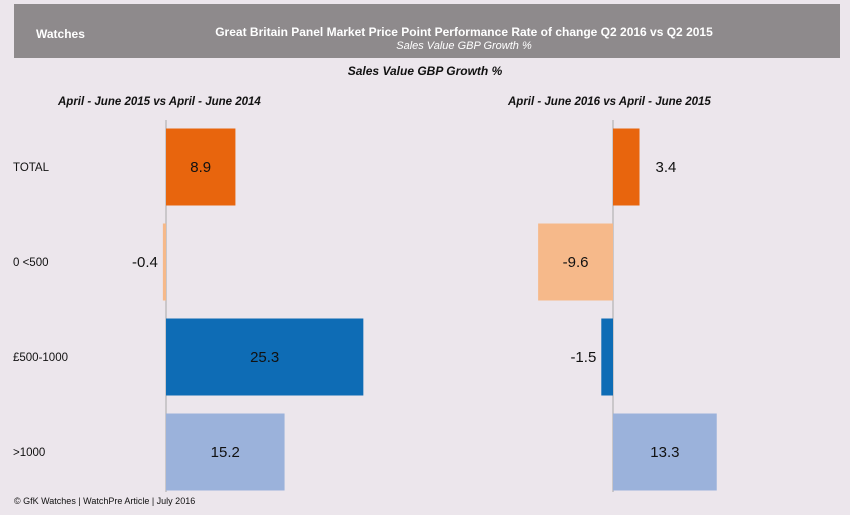  I want to click on page-subtitle: Sales Value GBP Growth %, so click(464, 46).